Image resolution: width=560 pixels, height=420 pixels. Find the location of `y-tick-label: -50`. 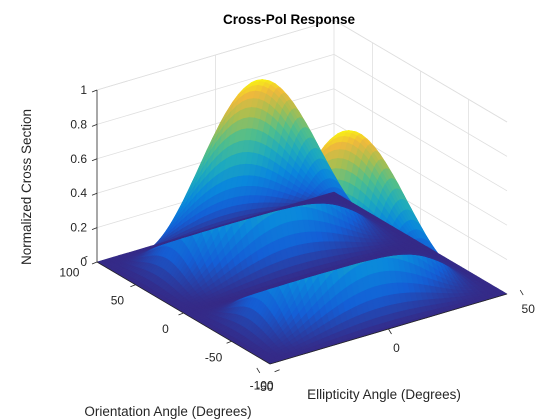

y-tick-label: -50 is located at coordinates (214, 357).